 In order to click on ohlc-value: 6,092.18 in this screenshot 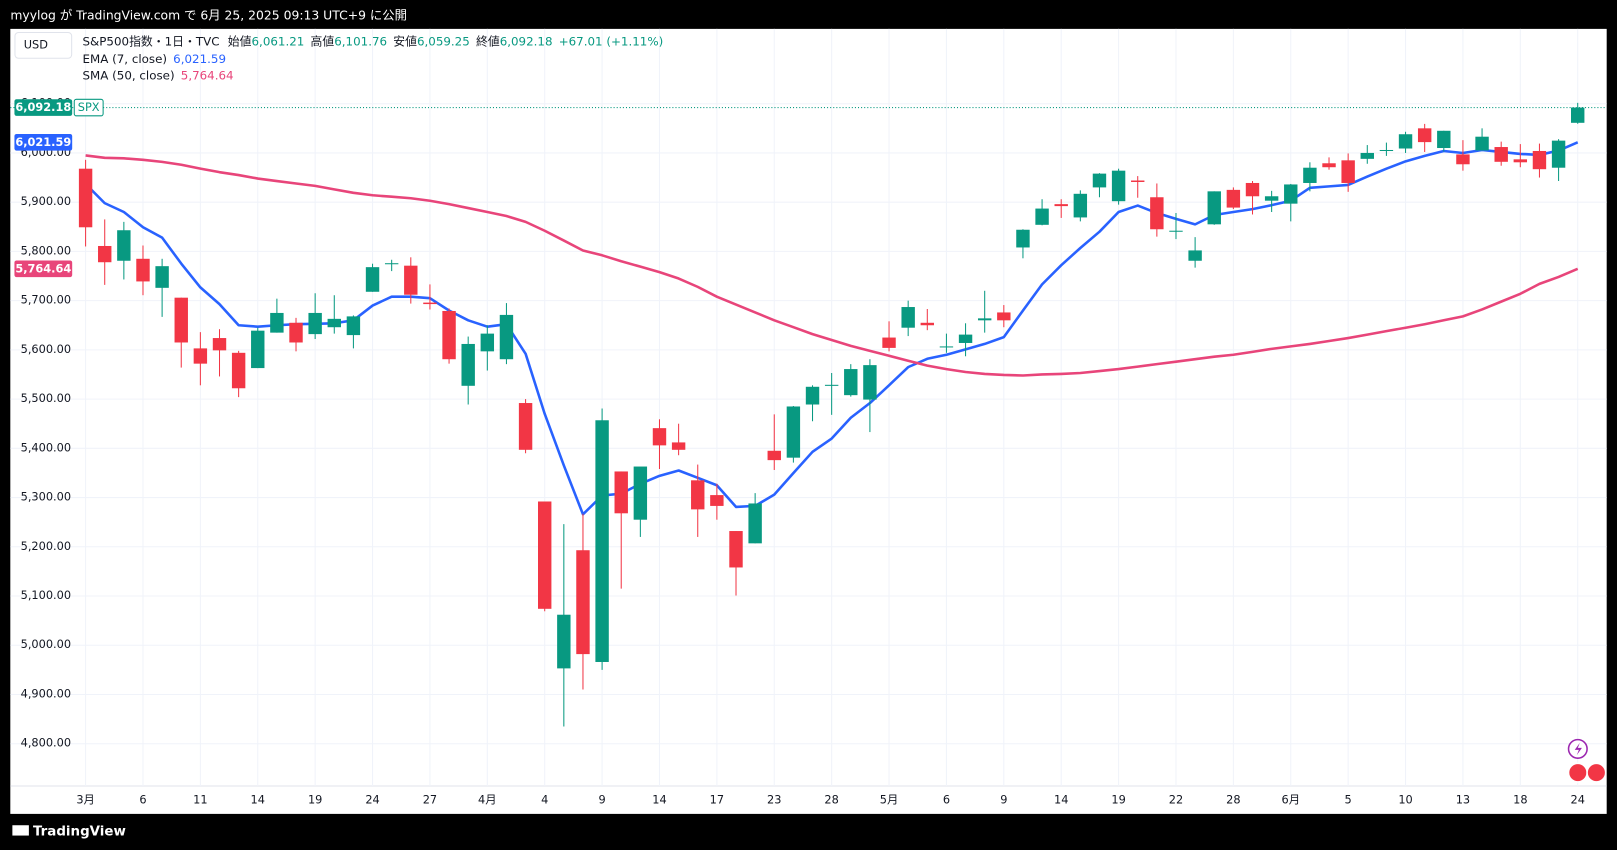, I will do `click(526, 41)`.